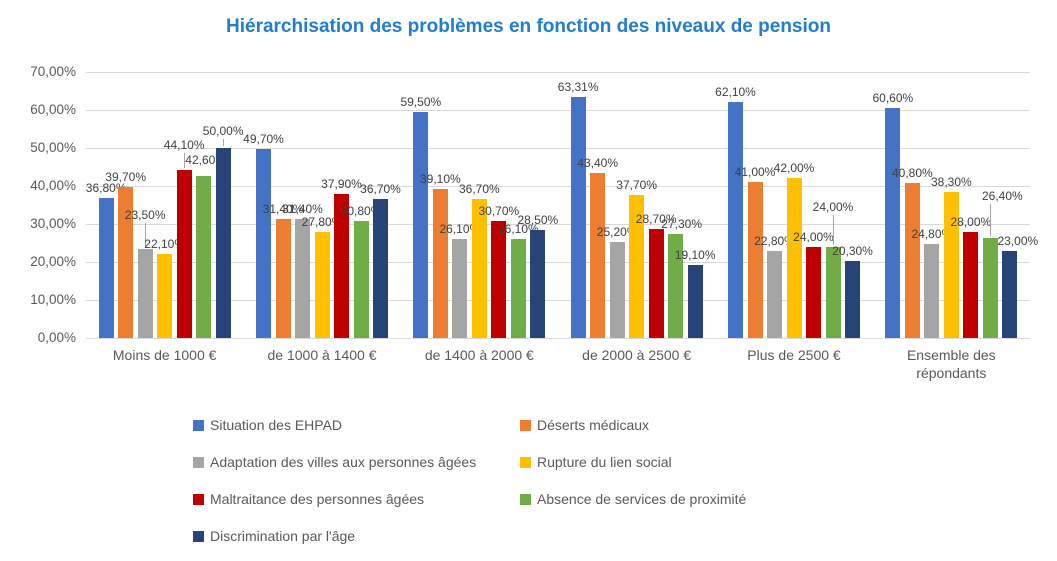  Describe the element at coordinates (164, 244) in the screenshot. I see `bar-label: 22,10%` at that location.